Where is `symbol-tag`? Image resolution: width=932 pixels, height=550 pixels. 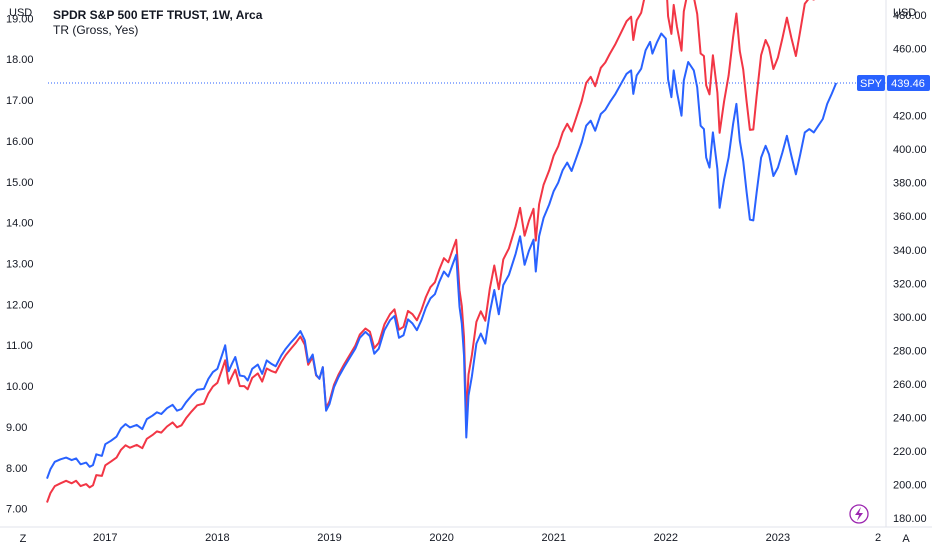 symbol-tag is located at coordinates (871, 83).